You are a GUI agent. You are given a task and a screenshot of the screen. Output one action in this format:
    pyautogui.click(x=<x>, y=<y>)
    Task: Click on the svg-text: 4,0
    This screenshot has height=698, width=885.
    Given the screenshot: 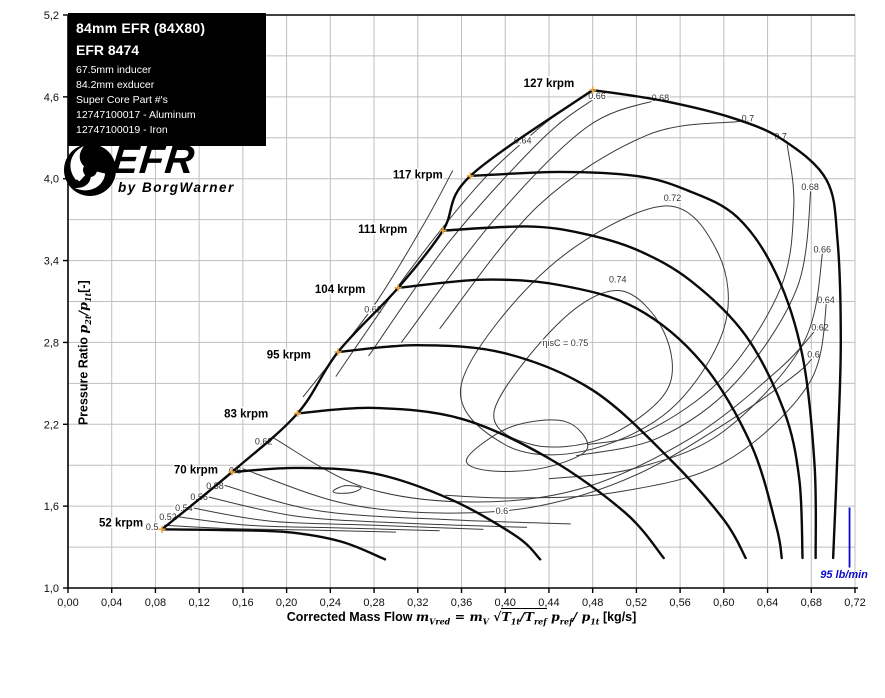 What is the action you would take?
    pyautogui.click(x=51, y=180)
    